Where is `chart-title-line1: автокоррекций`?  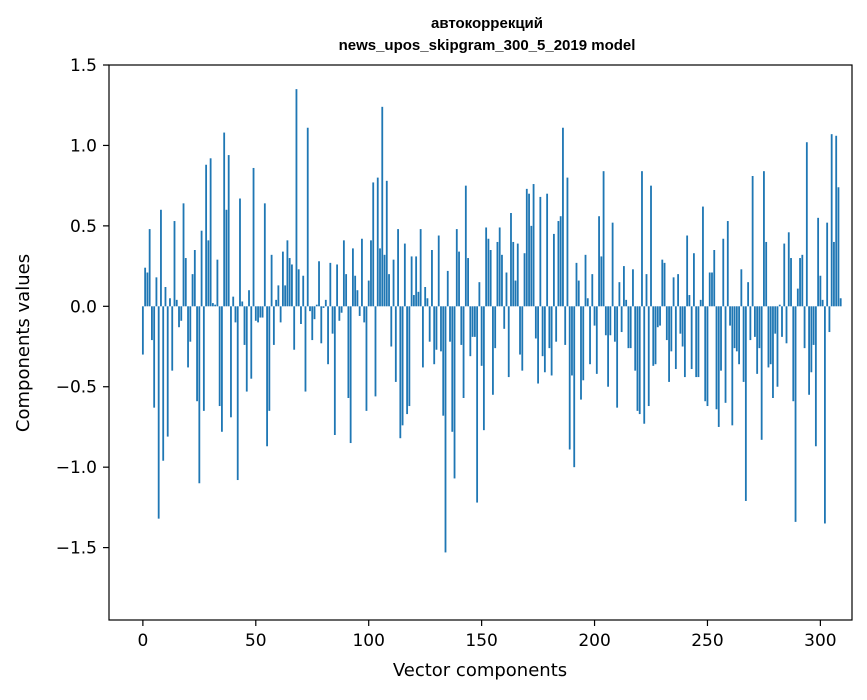 chart-title-line1: автокоррекций is located at coordinates (487, 23).